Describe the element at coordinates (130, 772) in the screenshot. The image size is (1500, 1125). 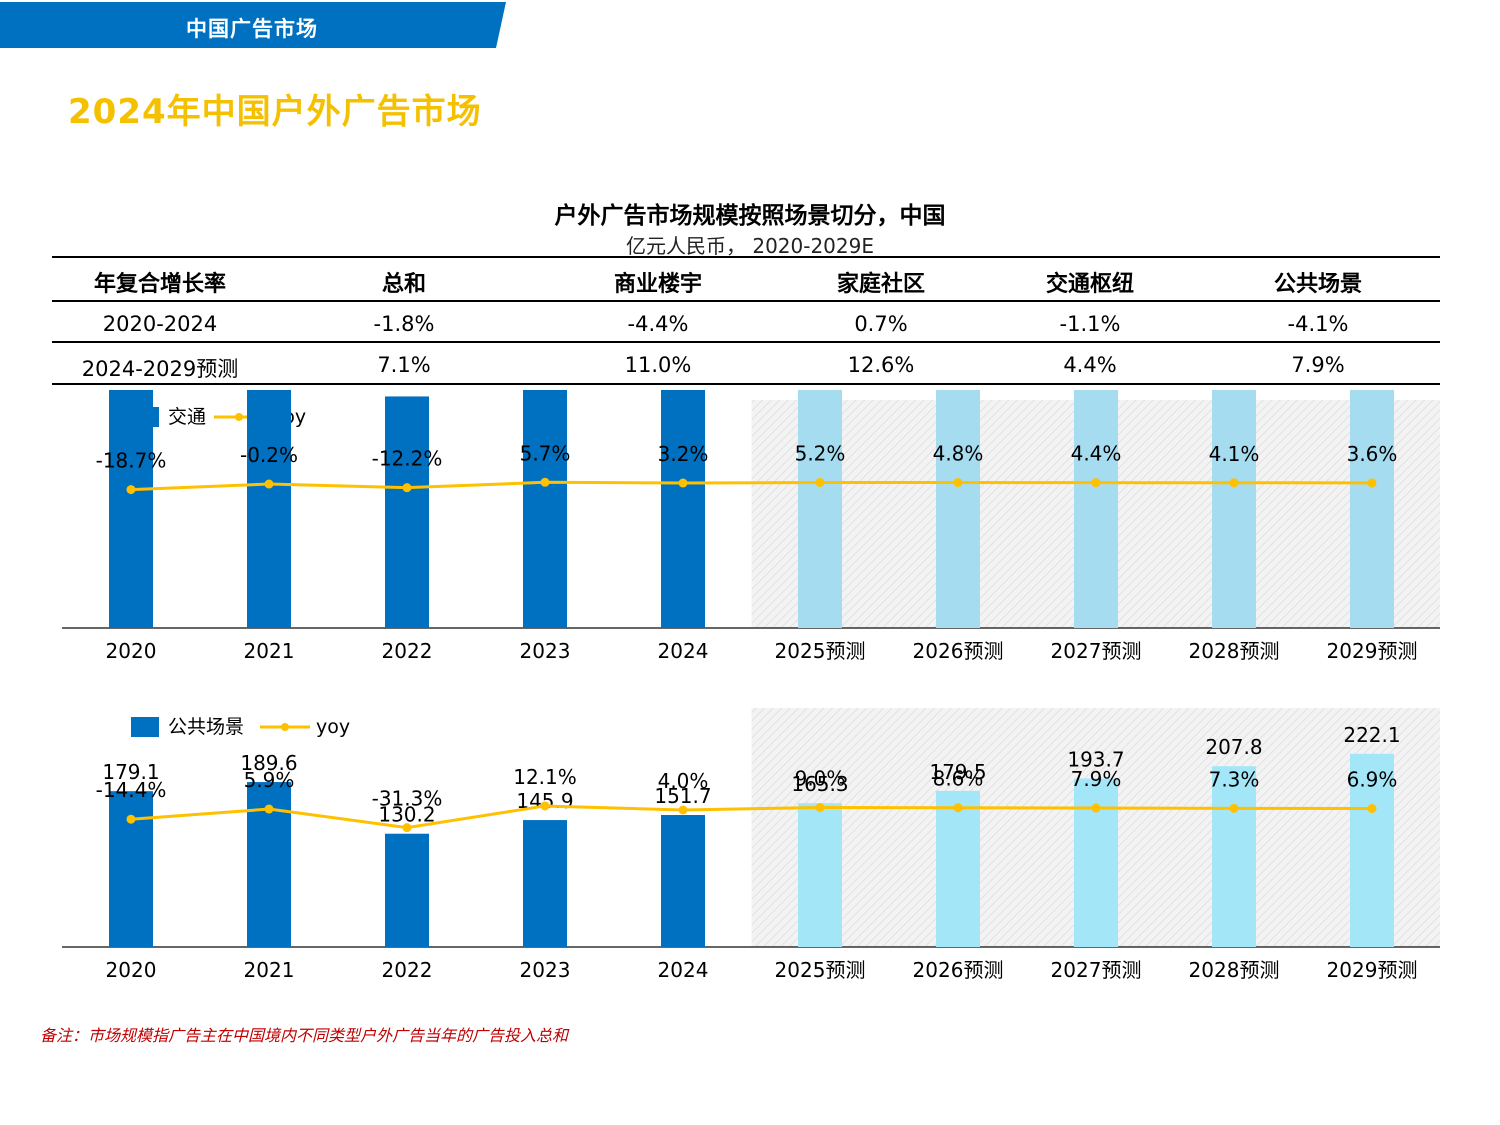
I see `bar-value-label: 179.1` at that location.